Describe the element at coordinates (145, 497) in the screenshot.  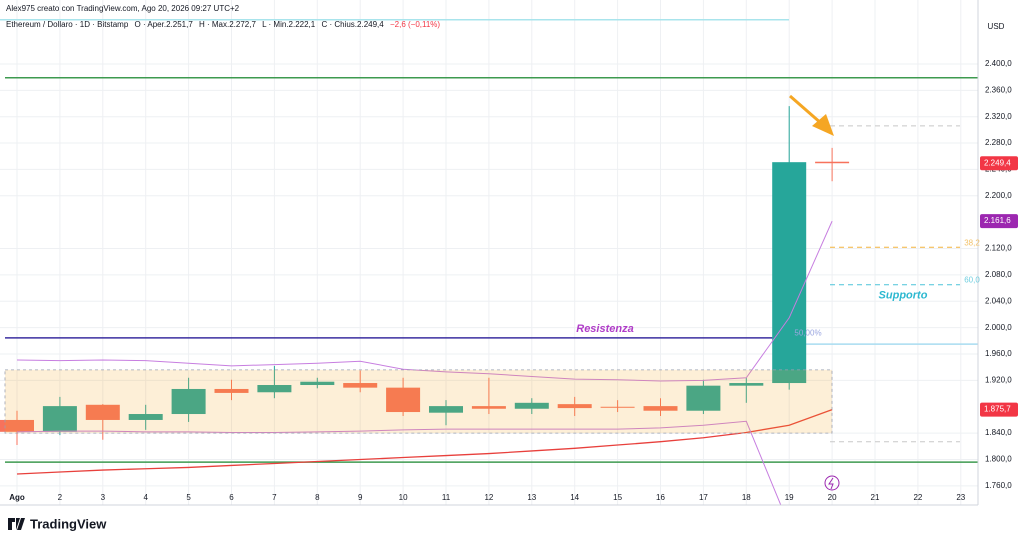
I see `x-tick-label: 4` at that location.